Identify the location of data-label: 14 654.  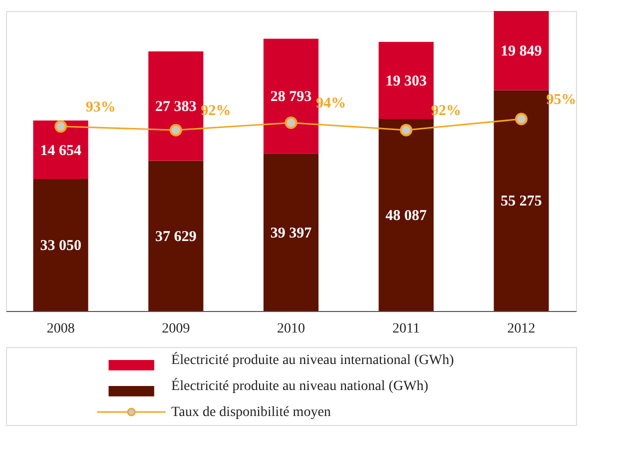
(61, 150).